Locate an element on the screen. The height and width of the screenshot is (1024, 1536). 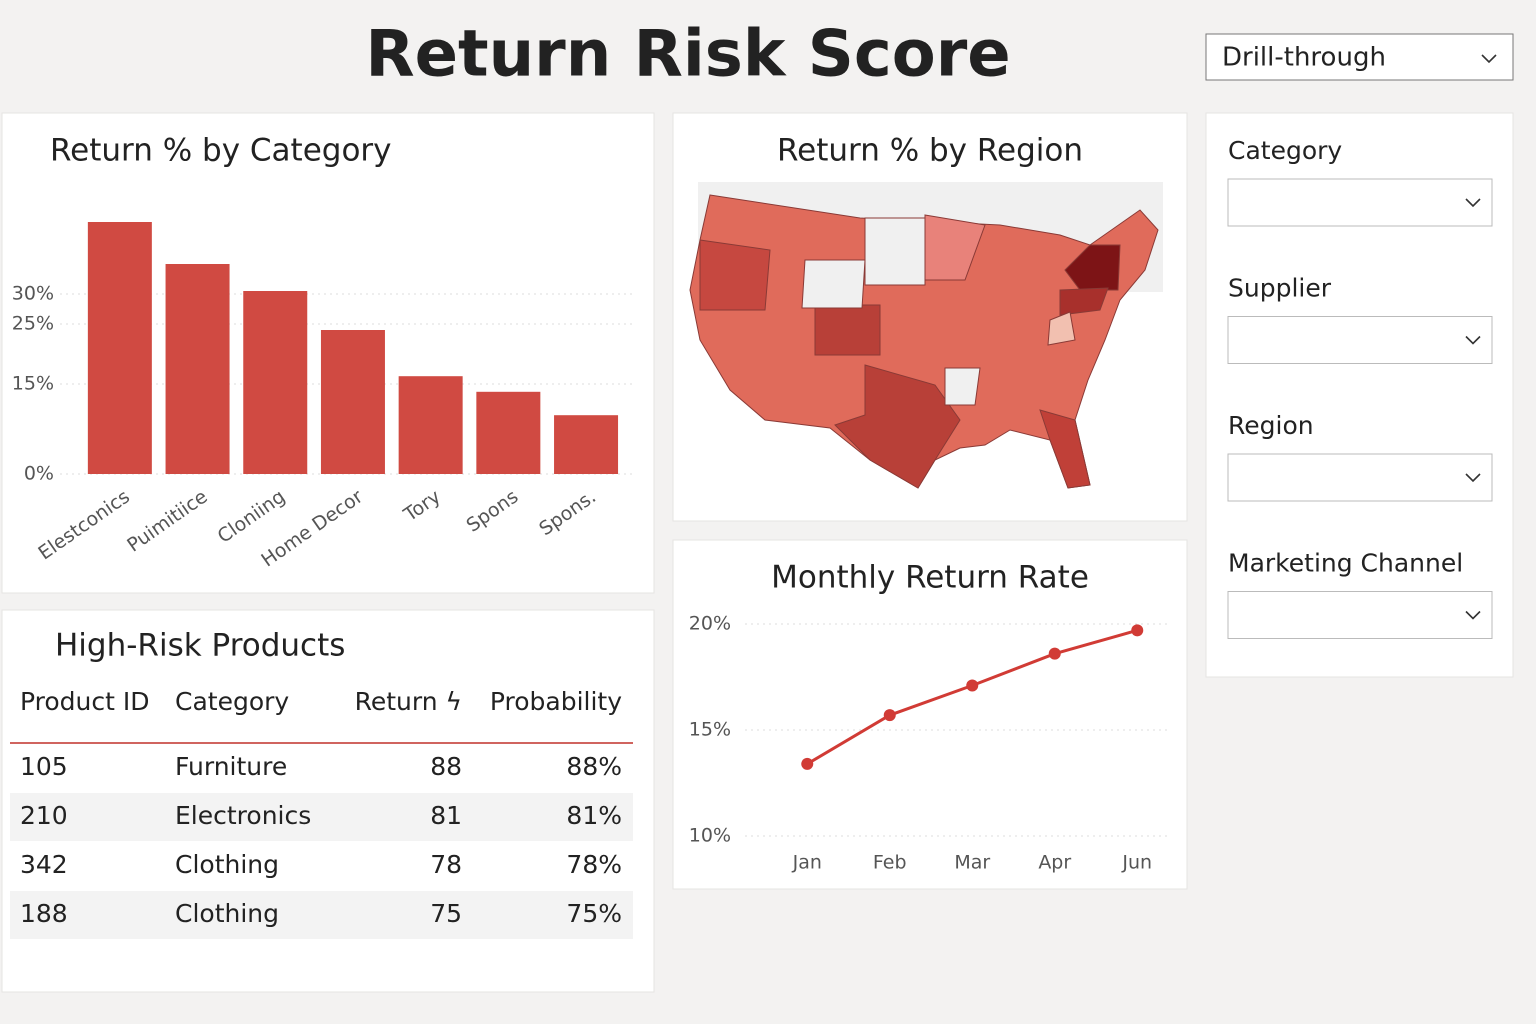
column-header: Return ϟ is located at coordinates (408, 701).